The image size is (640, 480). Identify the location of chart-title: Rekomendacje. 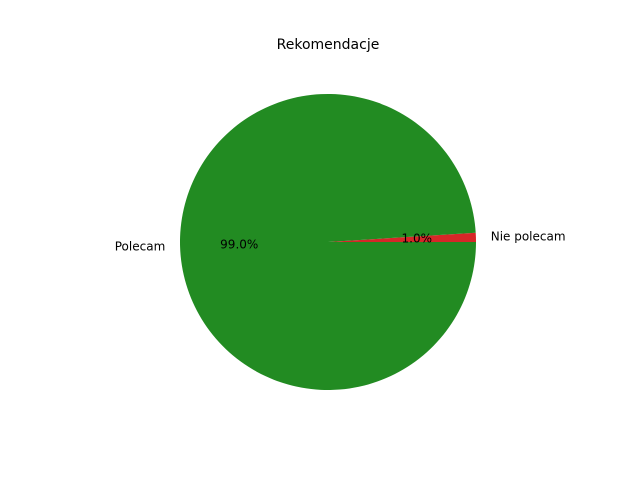
(328, 45).